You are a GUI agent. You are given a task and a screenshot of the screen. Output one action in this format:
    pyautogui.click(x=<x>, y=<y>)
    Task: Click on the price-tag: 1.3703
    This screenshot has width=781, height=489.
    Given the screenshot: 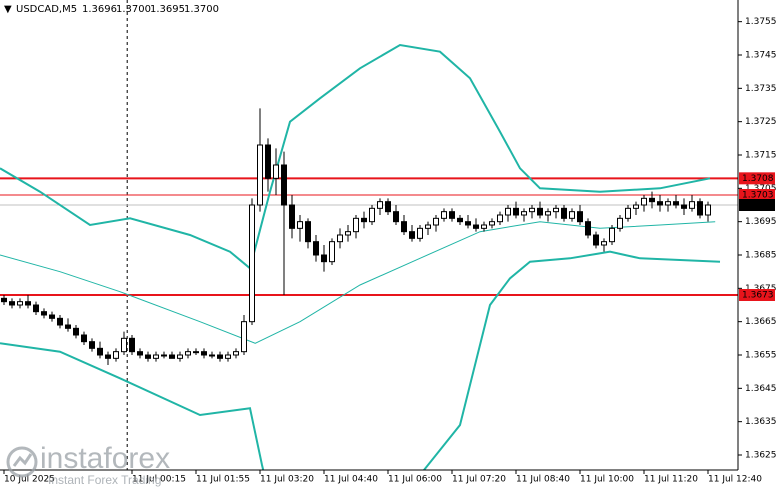 What is the action you would take?
    pyautogui.click(x=758, y=196)
    